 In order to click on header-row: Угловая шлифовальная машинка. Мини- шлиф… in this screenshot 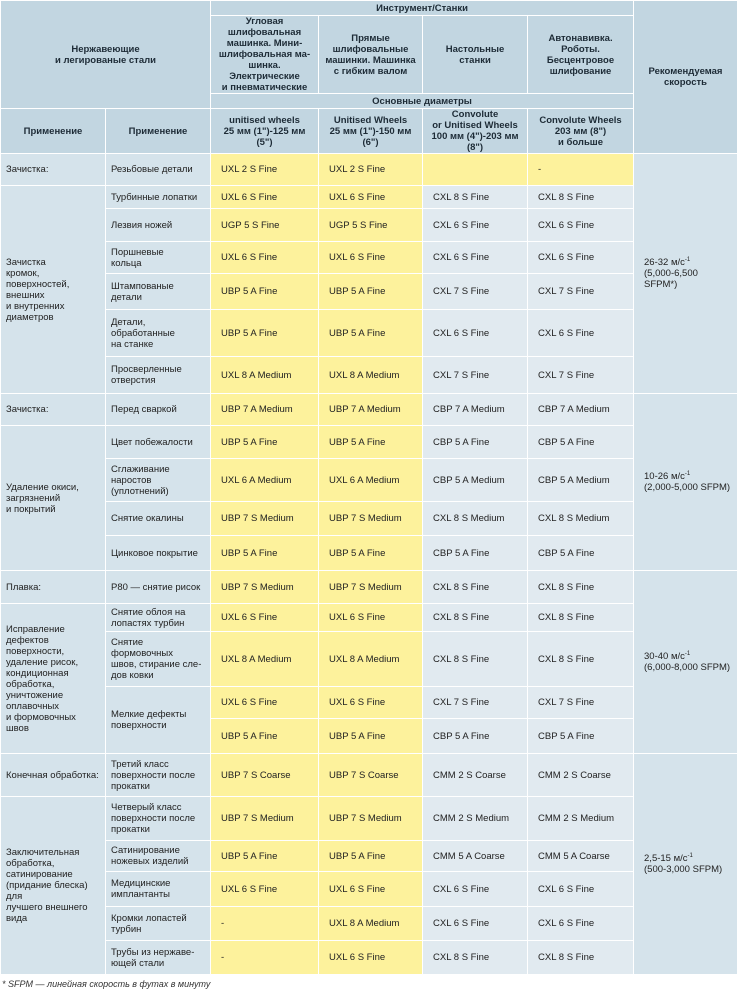, I will do `click(369, 54)`.